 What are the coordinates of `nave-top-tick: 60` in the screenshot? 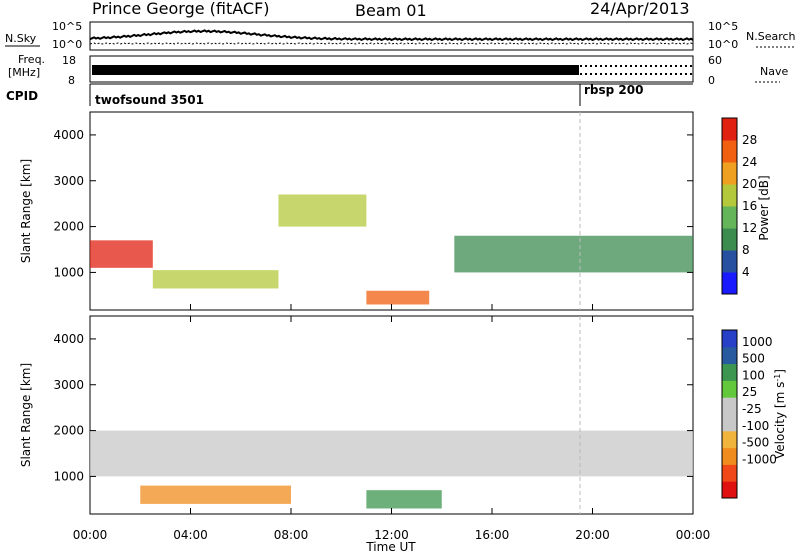 It's located at (715, 60).